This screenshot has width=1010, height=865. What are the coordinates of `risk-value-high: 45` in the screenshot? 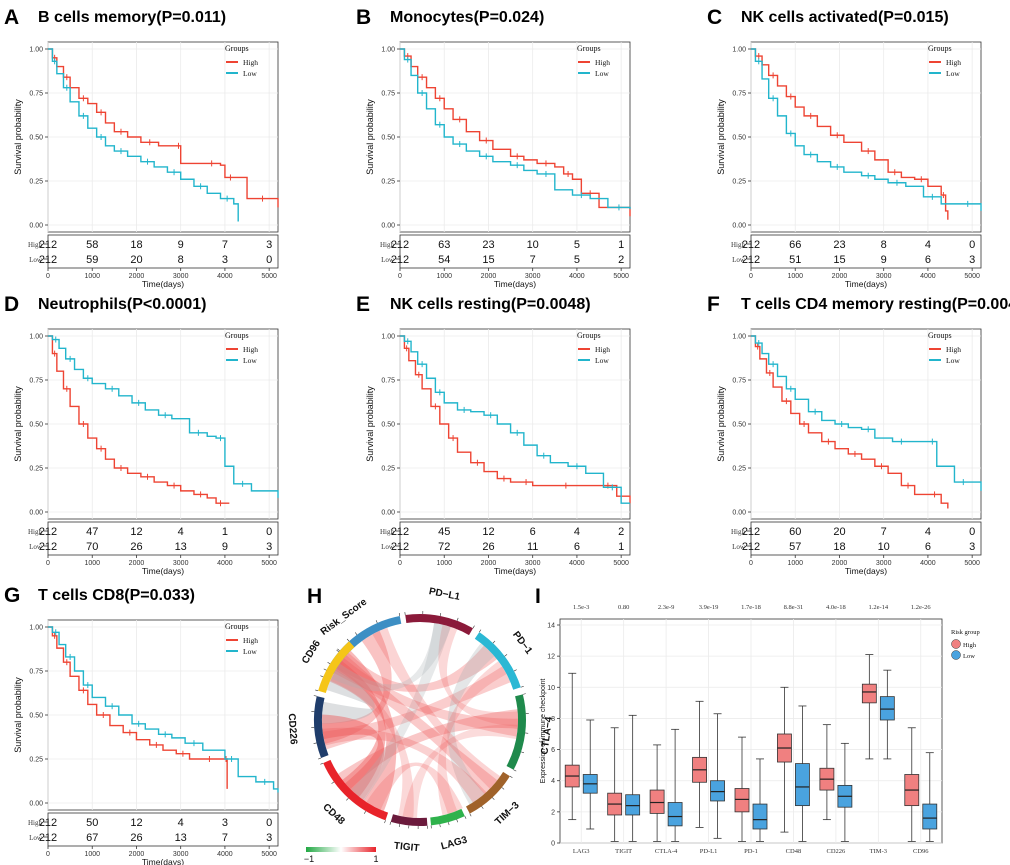 It's located at (444, 532).